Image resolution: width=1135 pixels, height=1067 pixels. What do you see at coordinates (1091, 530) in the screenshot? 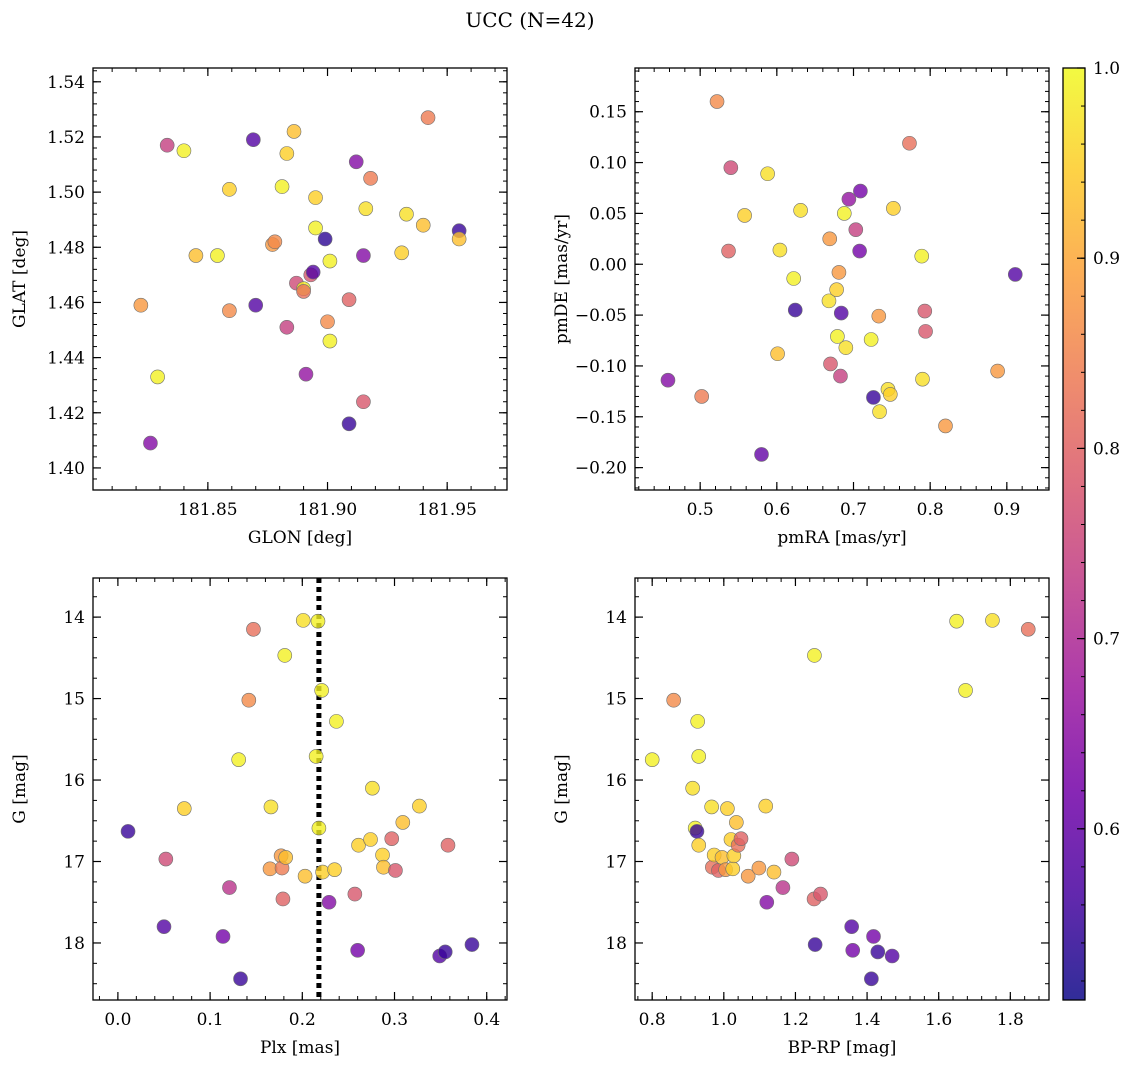
I see `colorbar: 0.6 0.7 0.8 0.9 1.0` at bounding box center [1091, 530].